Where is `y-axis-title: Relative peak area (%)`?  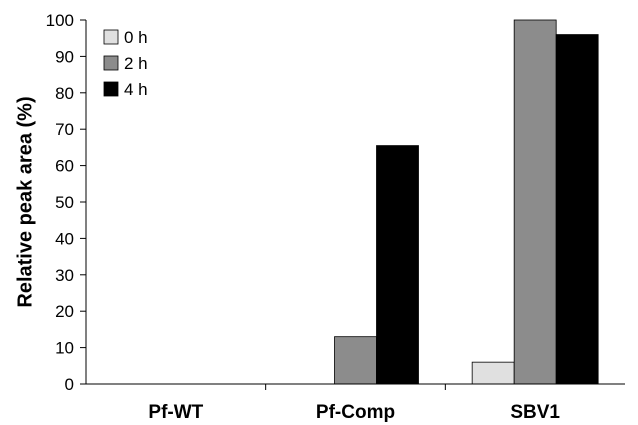
y-axis-title: Relative peak area (%) is located at coordinates (25, 201).